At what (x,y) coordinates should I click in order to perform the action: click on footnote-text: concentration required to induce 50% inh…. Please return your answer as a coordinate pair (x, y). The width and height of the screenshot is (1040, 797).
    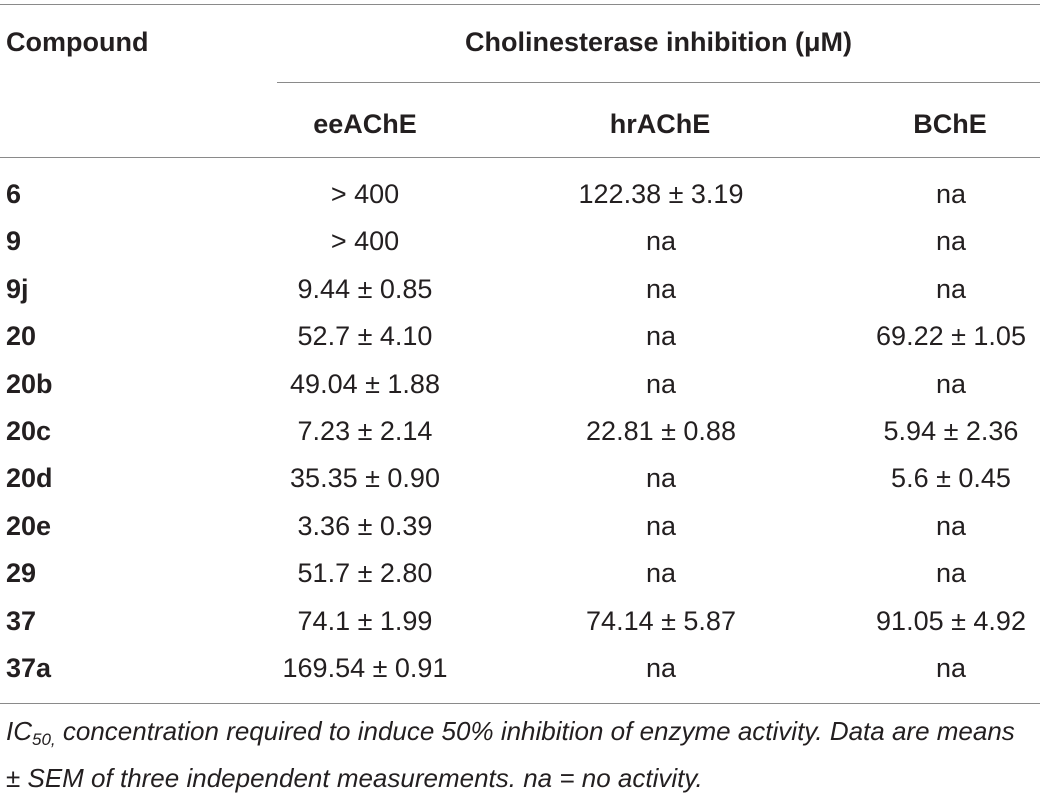
    Looking at the image, I should click on (510, 754).